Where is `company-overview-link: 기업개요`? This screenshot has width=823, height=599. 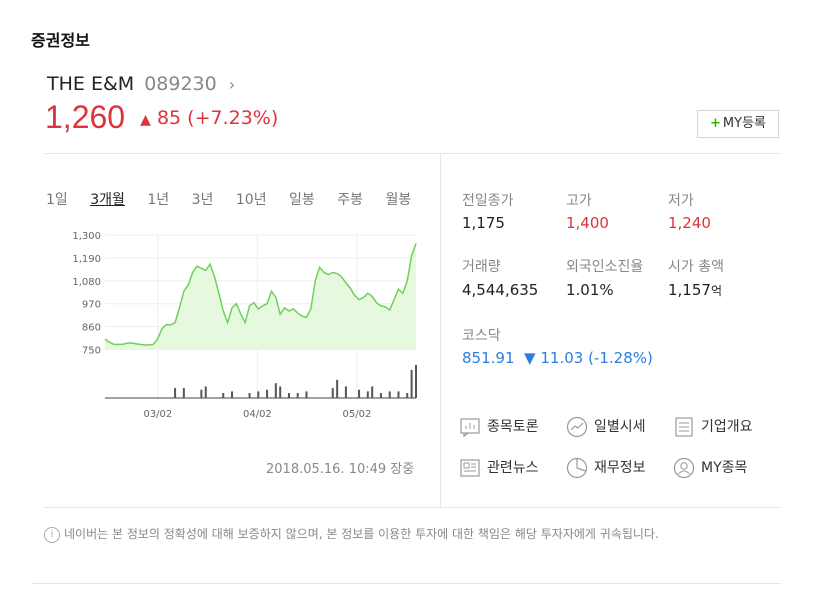
company-overview-link: 기업개요 is located at coordinates (713, 427).